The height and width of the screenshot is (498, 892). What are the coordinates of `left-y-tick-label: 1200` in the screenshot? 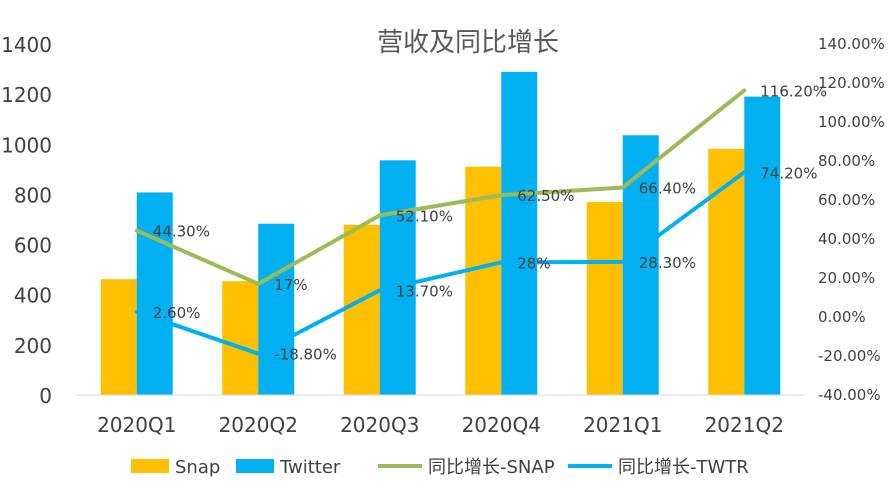 It's located at (26, 95).